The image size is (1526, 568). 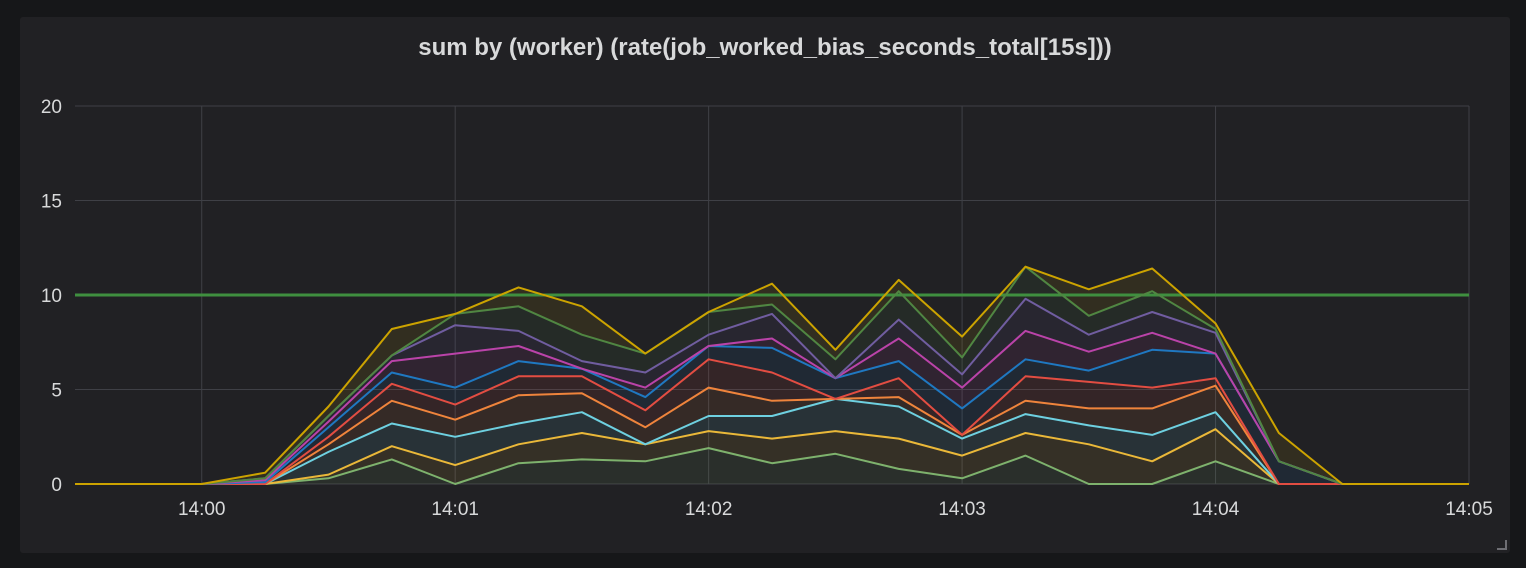 What do you see at coordinates (1502, 545) in the screenshot?
I see `resize-handle-icon` at bounding box center [1502, 545].